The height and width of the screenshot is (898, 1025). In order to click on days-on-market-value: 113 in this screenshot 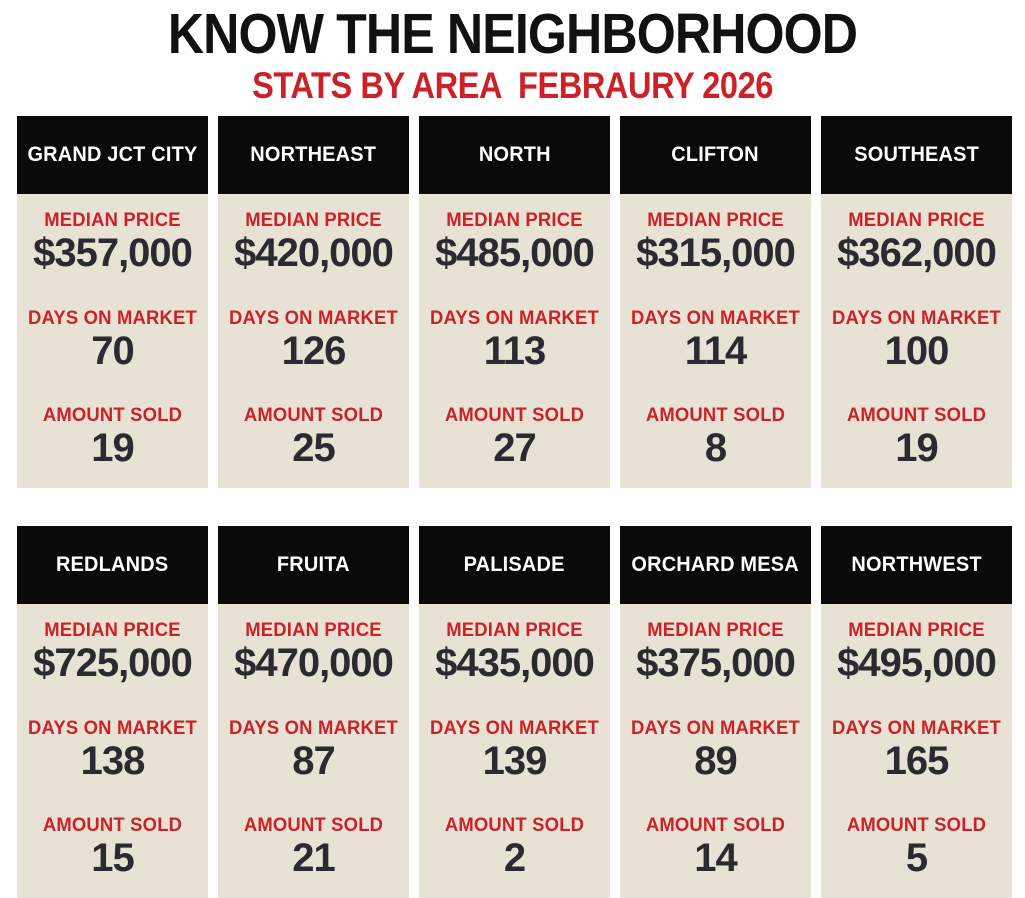, I will do `click(515, 350)`.